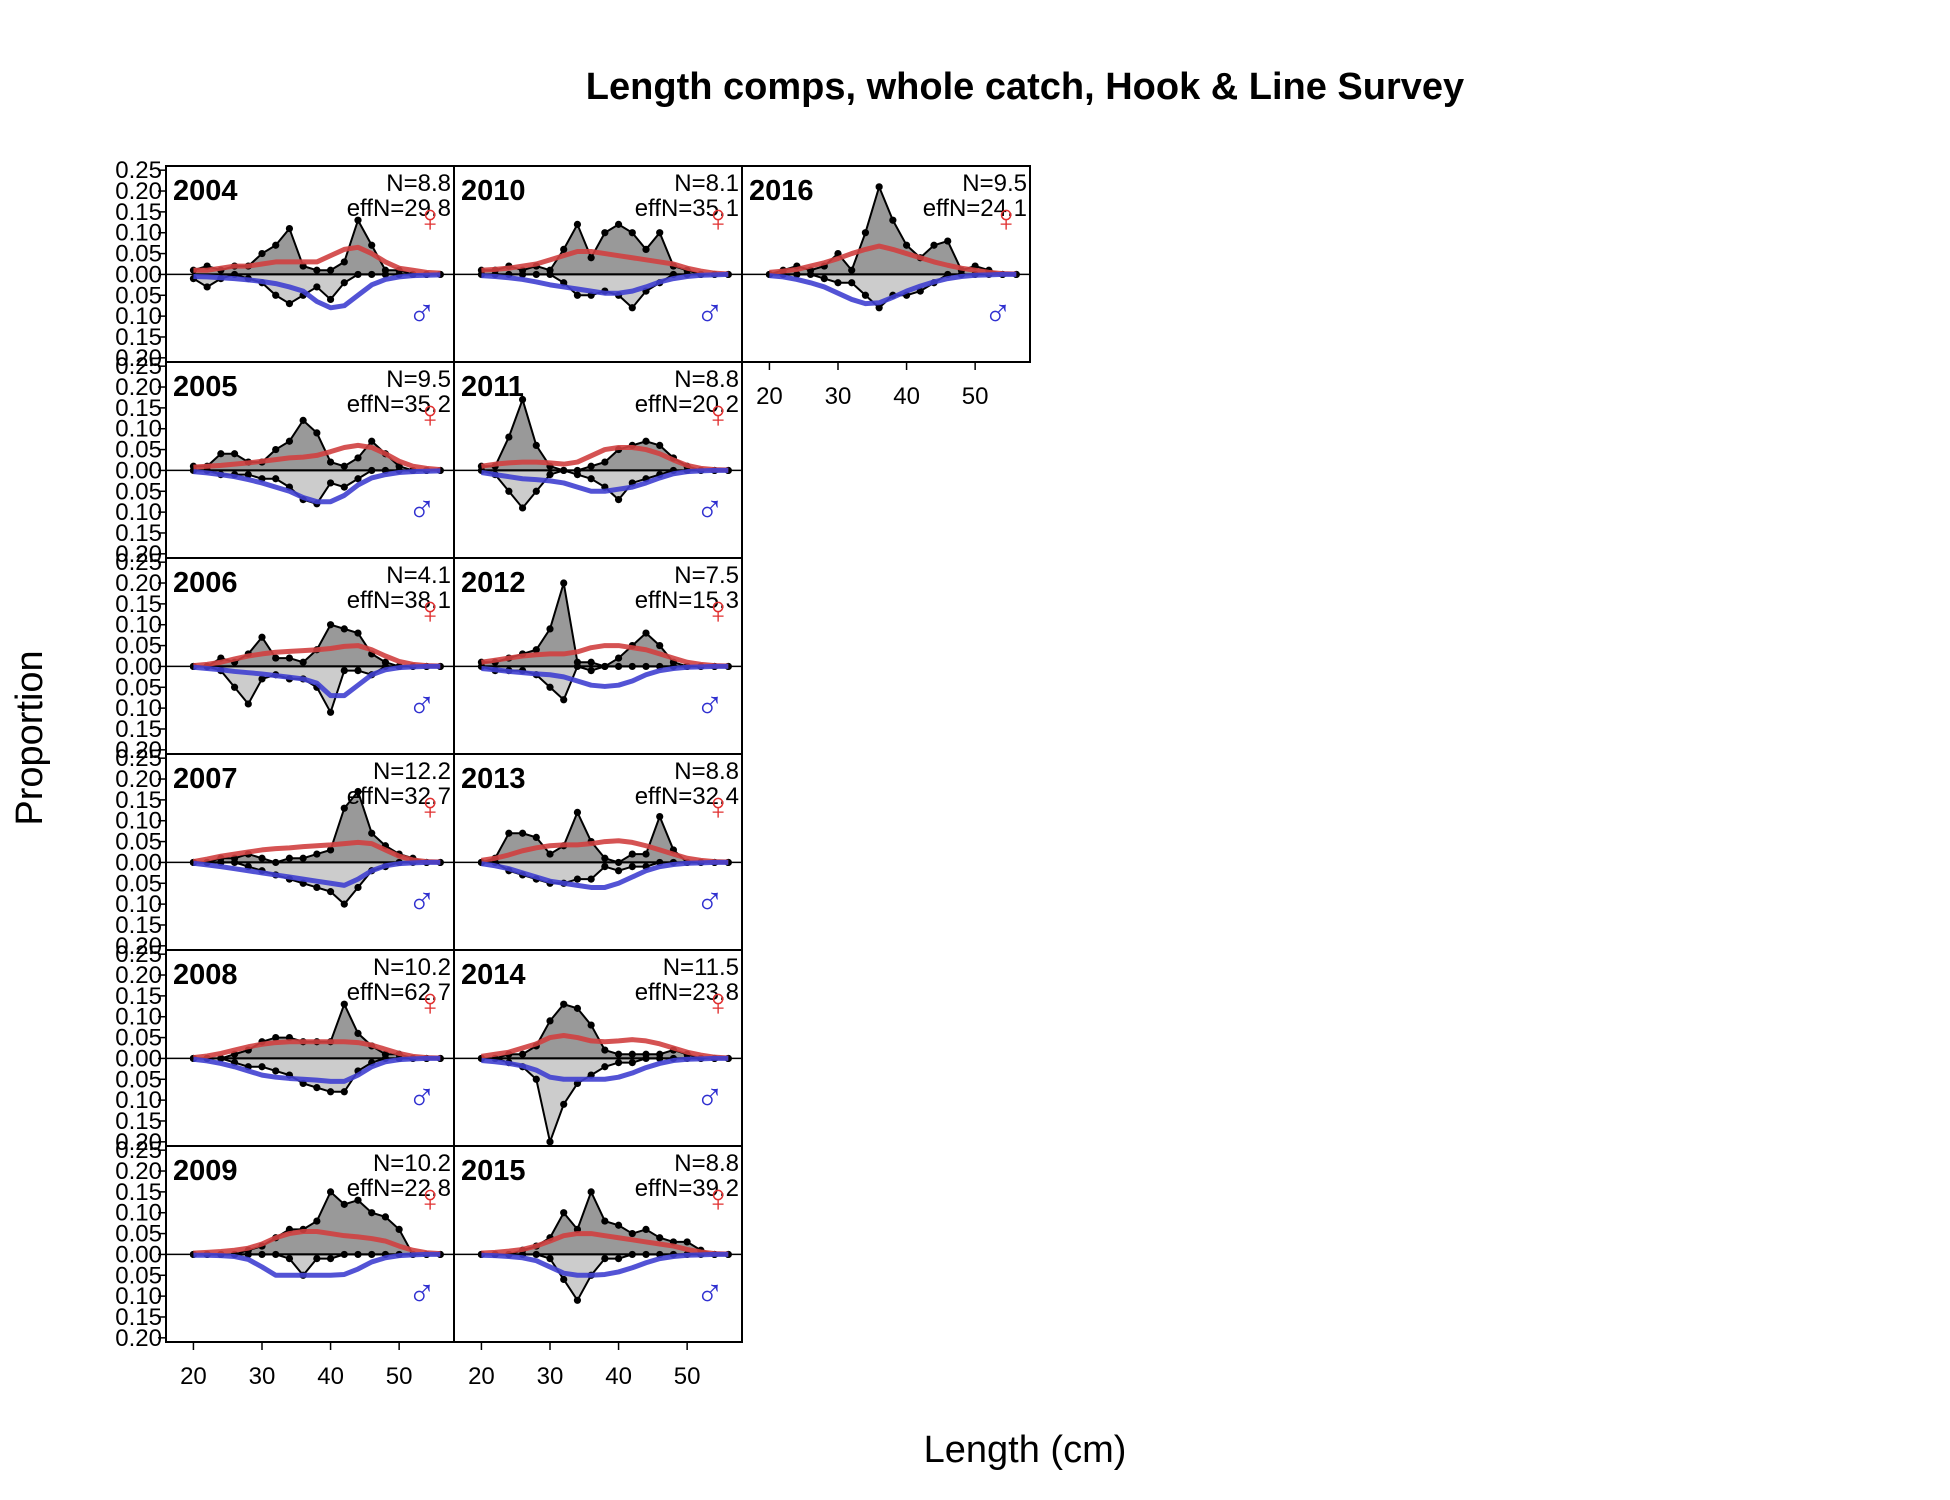  What do you see at coordinates (838, 396) in the screenshot?
I see `x-tick-label: 30` at bounding box center [838, 396].